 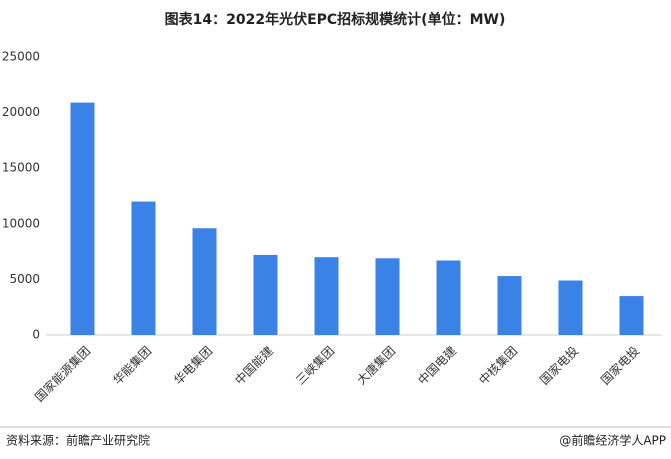 I want to click on y-tick-label: 0, so click(x=36, y=335).